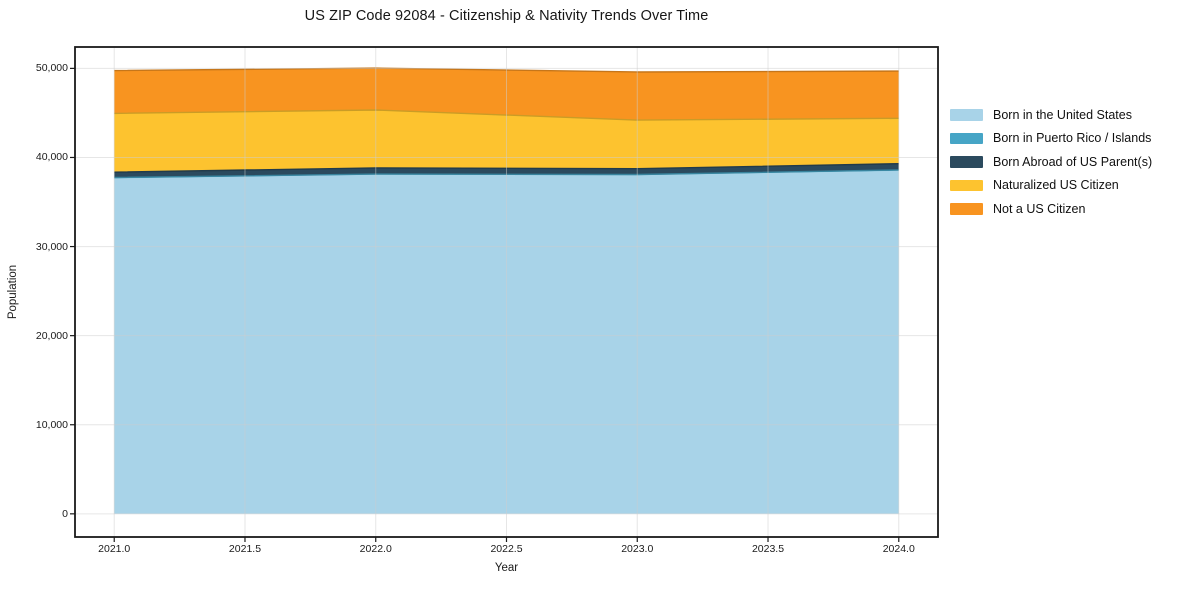 This screenshot has height=590, width=1189. I want to click on x-tick-label: 2022.5, so click(506, 549).